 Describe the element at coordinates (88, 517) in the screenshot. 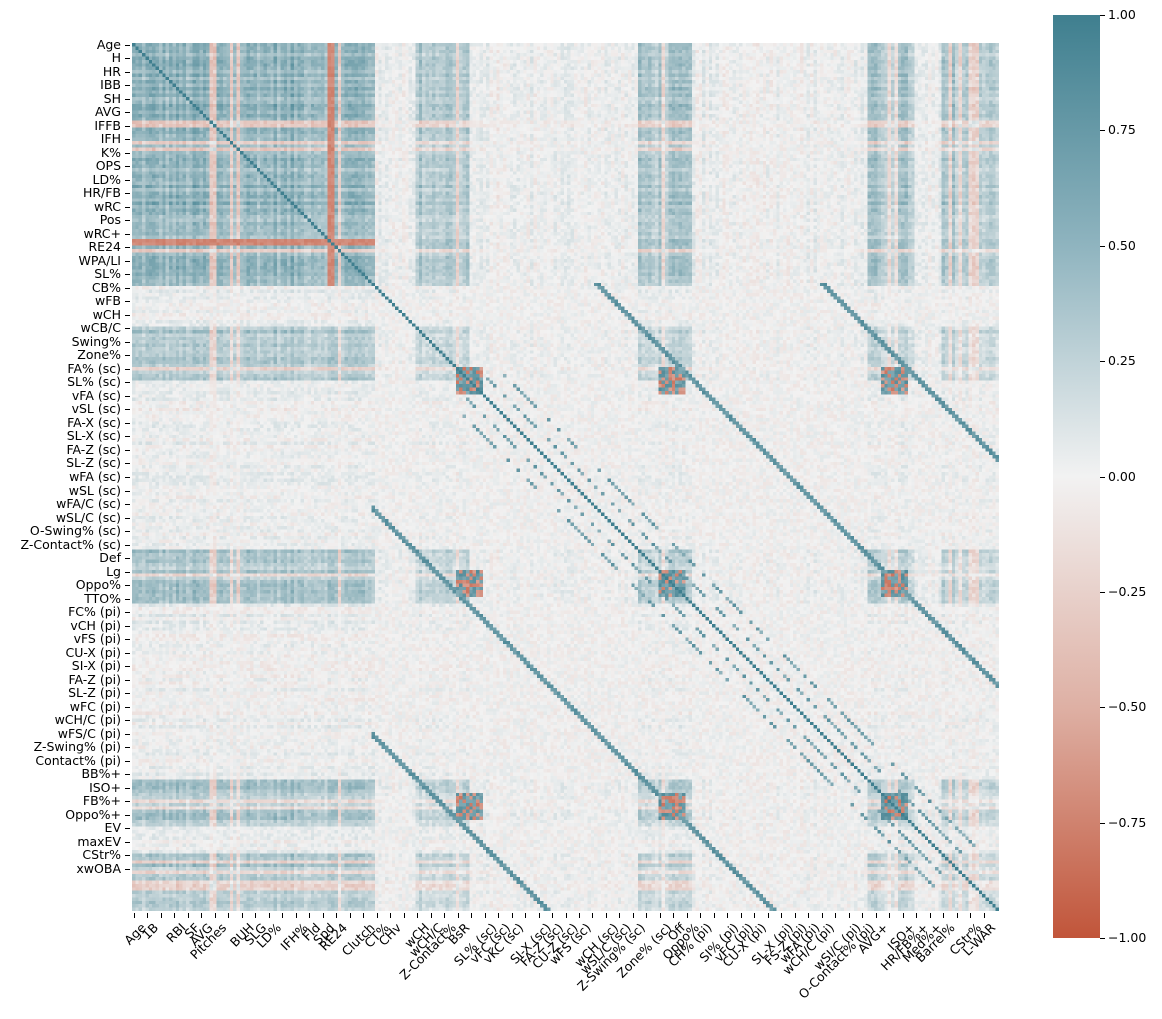

I see `y-tick-label: wSL/C (sc)` at that location.